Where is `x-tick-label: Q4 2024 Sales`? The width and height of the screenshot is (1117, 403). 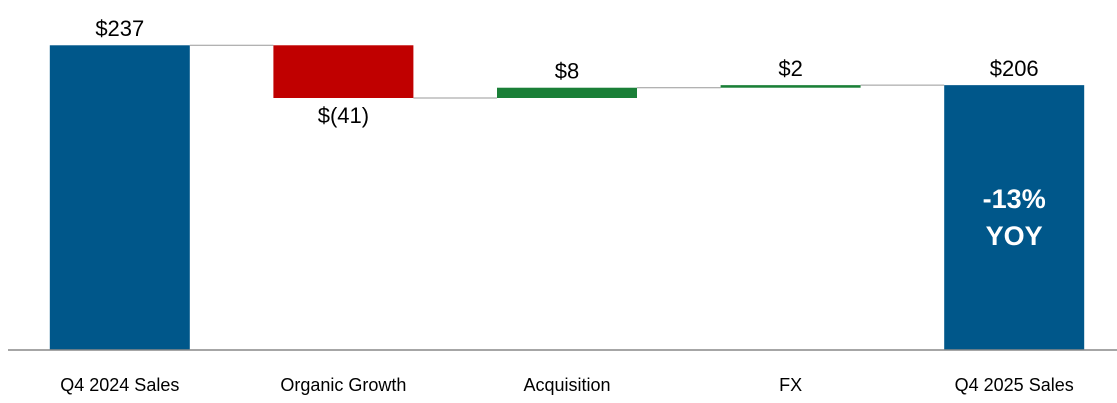
x-tick-label: Q4 2024 Sales is located at coordinates (119, 385).